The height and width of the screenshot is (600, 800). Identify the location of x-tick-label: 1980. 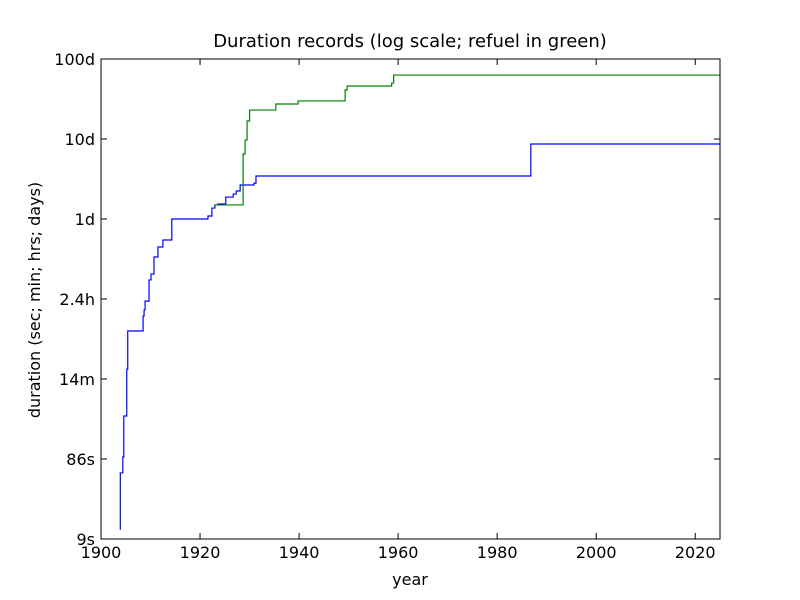
(497, 552).